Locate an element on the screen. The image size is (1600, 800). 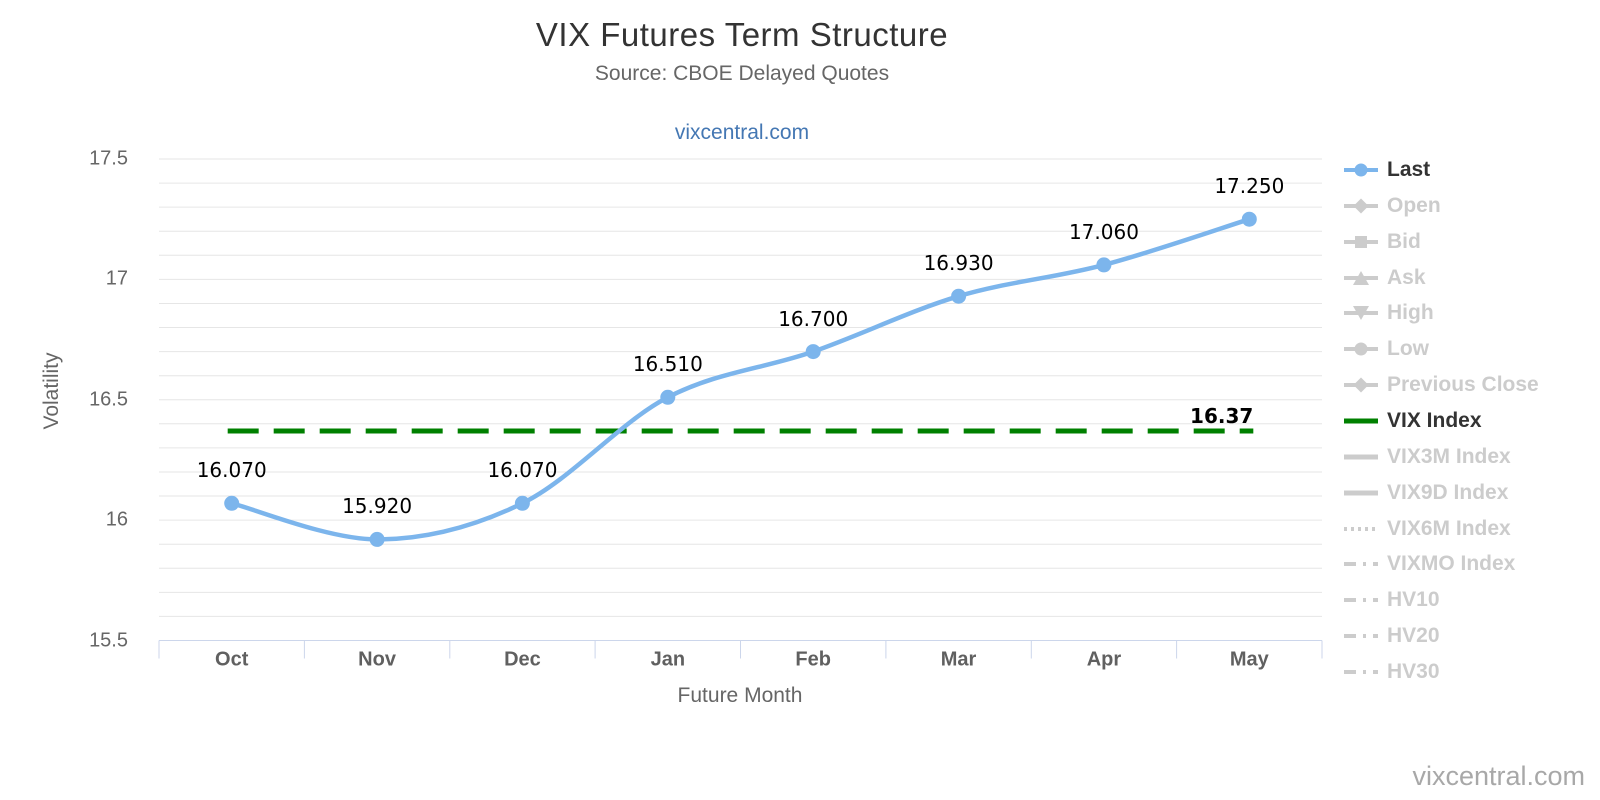
data-label-oct: 16.070 is located at coordinates (231, 470).